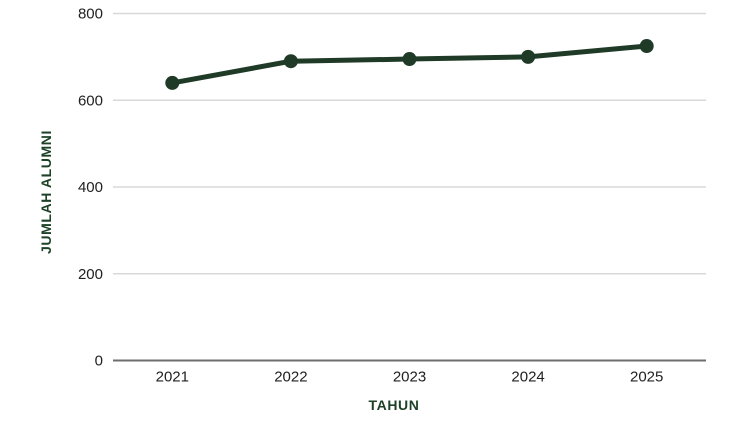 Image resolution: width=748 pixels, height=425 pixels. What do you see at coordinates (290, 377) in the screenshot?
I see `x-tick-label: 2022` at bounding box center [290, 377].